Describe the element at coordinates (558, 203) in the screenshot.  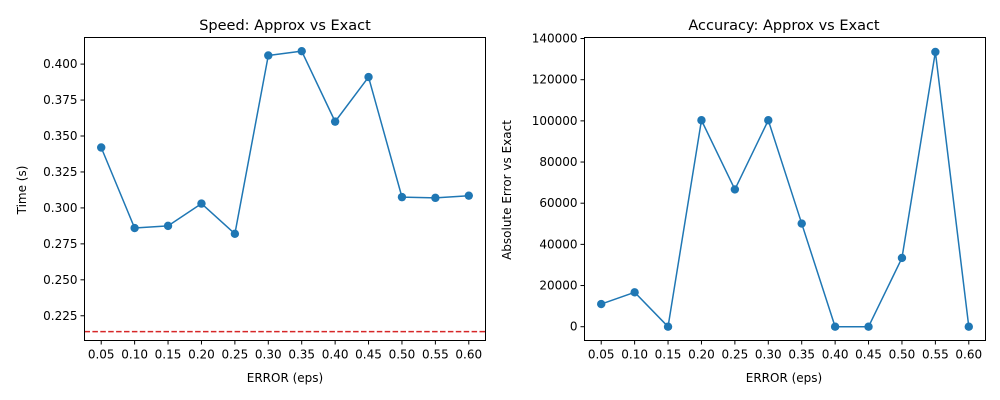
I see `y-tick-label: 60000` at that location.